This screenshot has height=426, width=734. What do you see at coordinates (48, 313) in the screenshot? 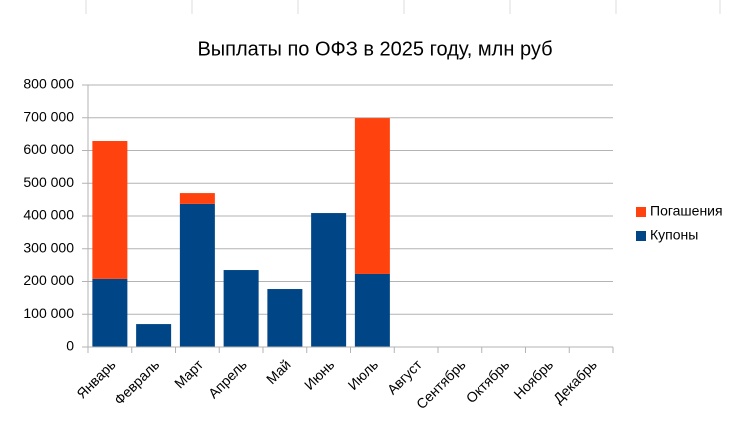
I see `y-tick-label: 100 000` at bounding box center [48, 313].